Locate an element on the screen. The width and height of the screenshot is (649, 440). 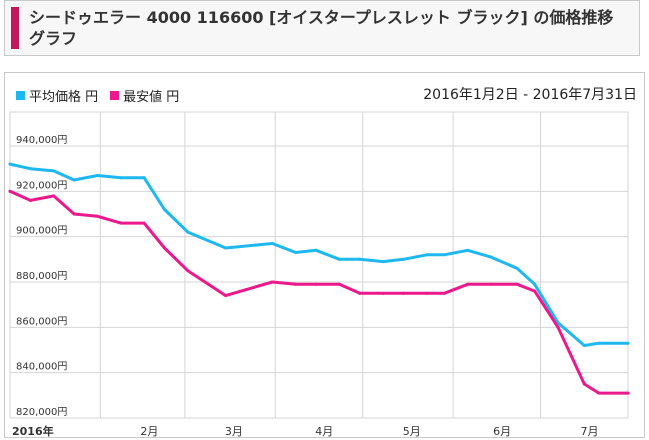
y-tick-label: 820,000円 is located at coordinates (41, 412).